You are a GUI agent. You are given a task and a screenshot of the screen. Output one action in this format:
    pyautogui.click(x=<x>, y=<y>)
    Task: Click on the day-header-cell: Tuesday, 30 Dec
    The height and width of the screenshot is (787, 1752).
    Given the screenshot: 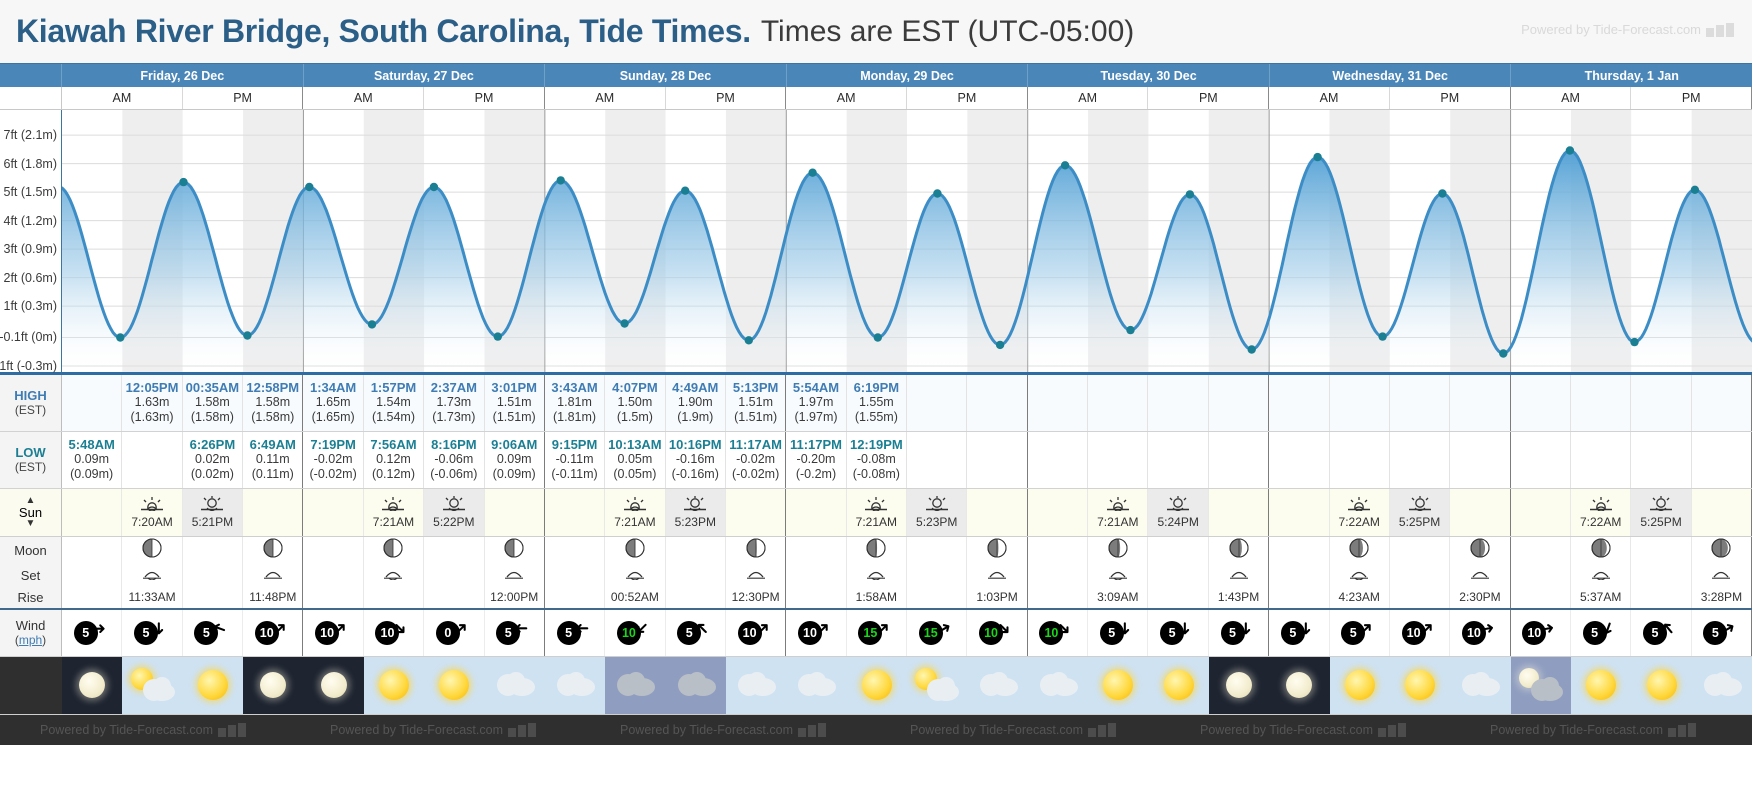 What is the action you would take?
    pyautogui.click(x=1149, y=75)
    